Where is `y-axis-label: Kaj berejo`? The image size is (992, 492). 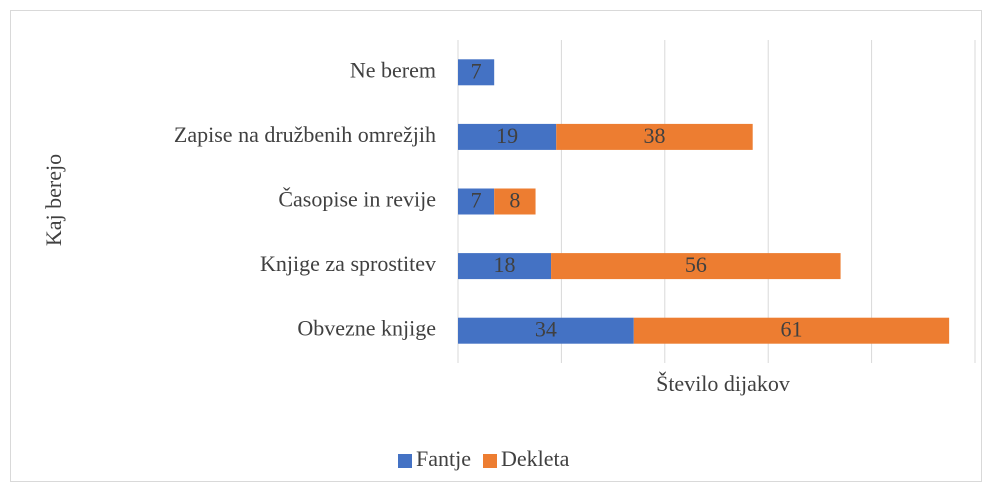
y-axis-label: Kaj berejo is located at coordinates (53, 200).